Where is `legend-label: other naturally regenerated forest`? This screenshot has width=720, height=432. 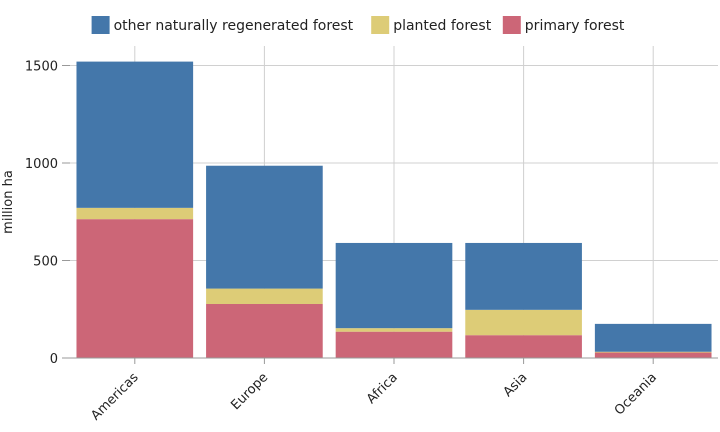
legend-label: other naturally regenerated forest is located at coordinates (234, 26).